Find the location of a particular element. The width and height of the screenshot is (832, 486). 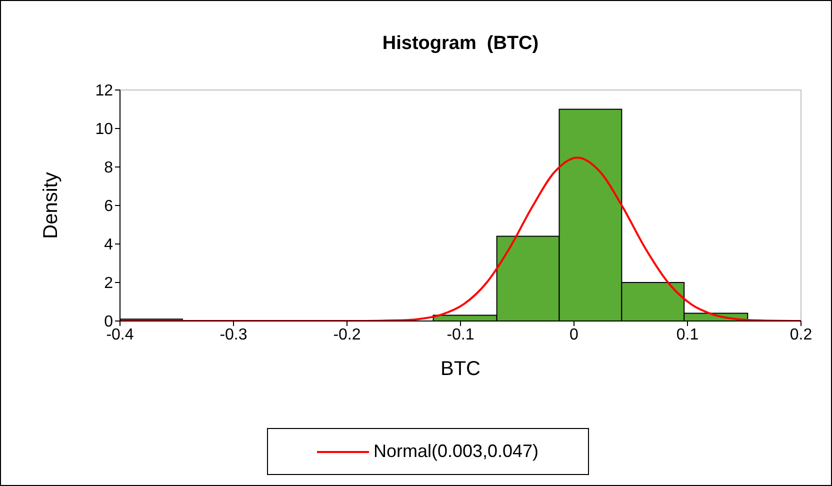

y-tick-label: 8 is located at coordinates (109, 168).